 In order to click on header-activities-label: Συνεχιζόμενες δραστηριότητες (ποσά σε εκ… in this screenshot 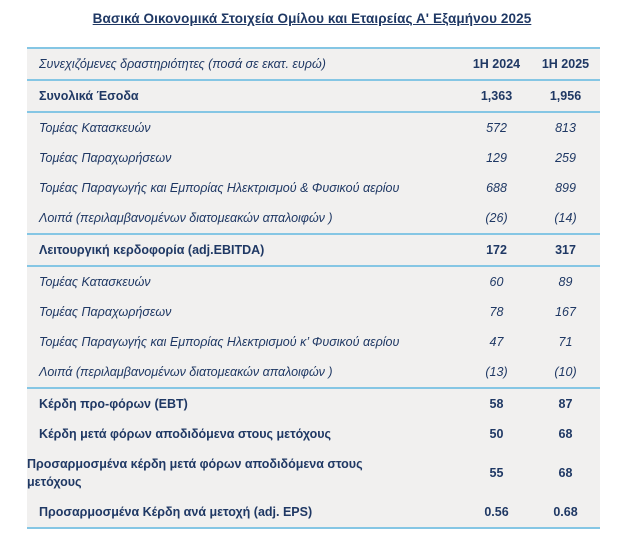, I will do `click(182, 64)`.